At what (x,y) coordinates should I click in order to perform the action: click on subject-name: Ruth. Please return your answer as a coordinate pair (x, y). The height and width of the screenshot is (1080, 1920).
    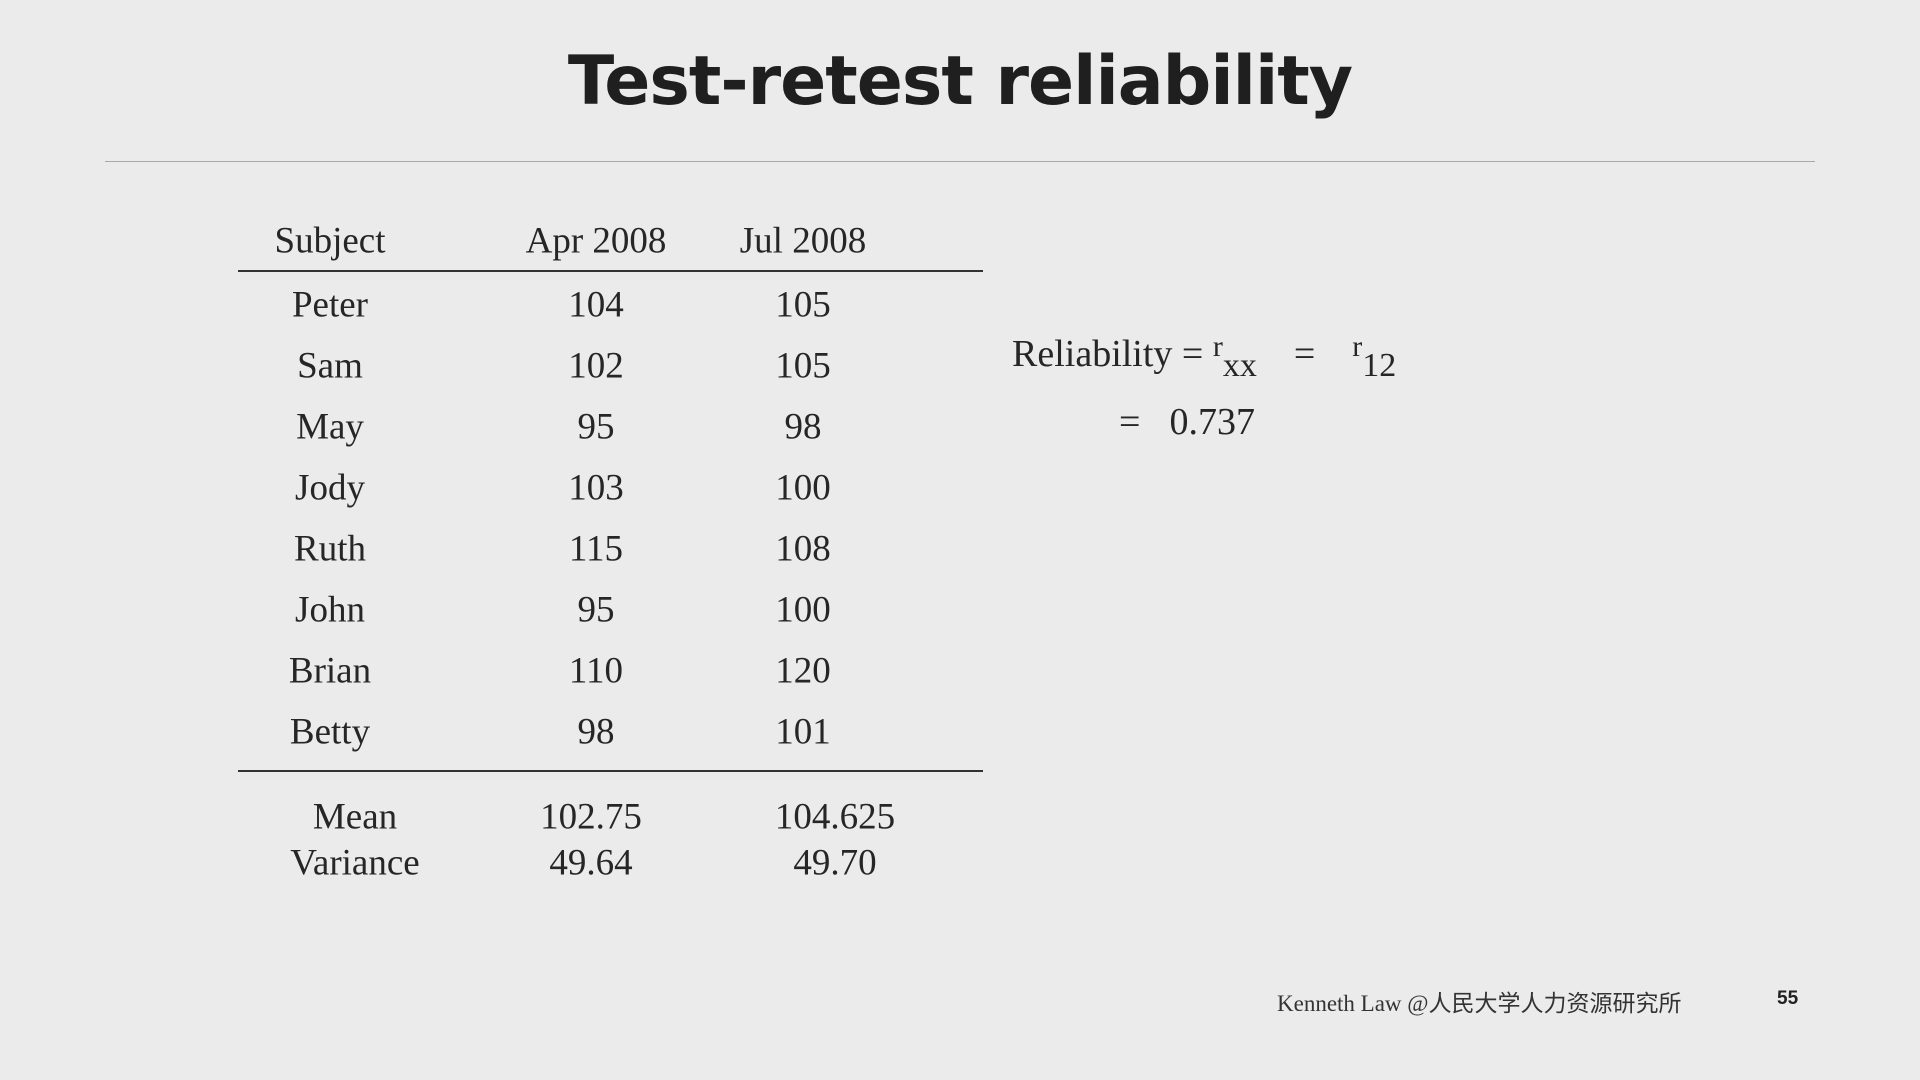
    Looking at the image, I should click on (330, 548).